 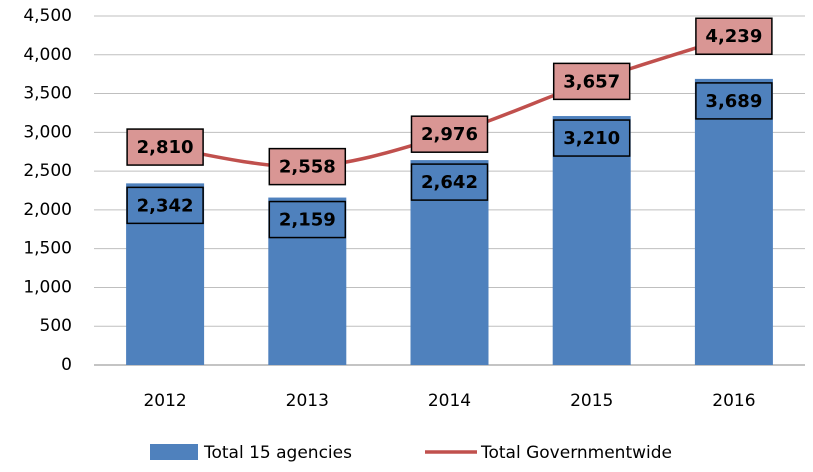 What do you see at coordinates (47, 287) in the screenshot?
I see `y-tick-label: 1,000` at bounding box center [47, 287].